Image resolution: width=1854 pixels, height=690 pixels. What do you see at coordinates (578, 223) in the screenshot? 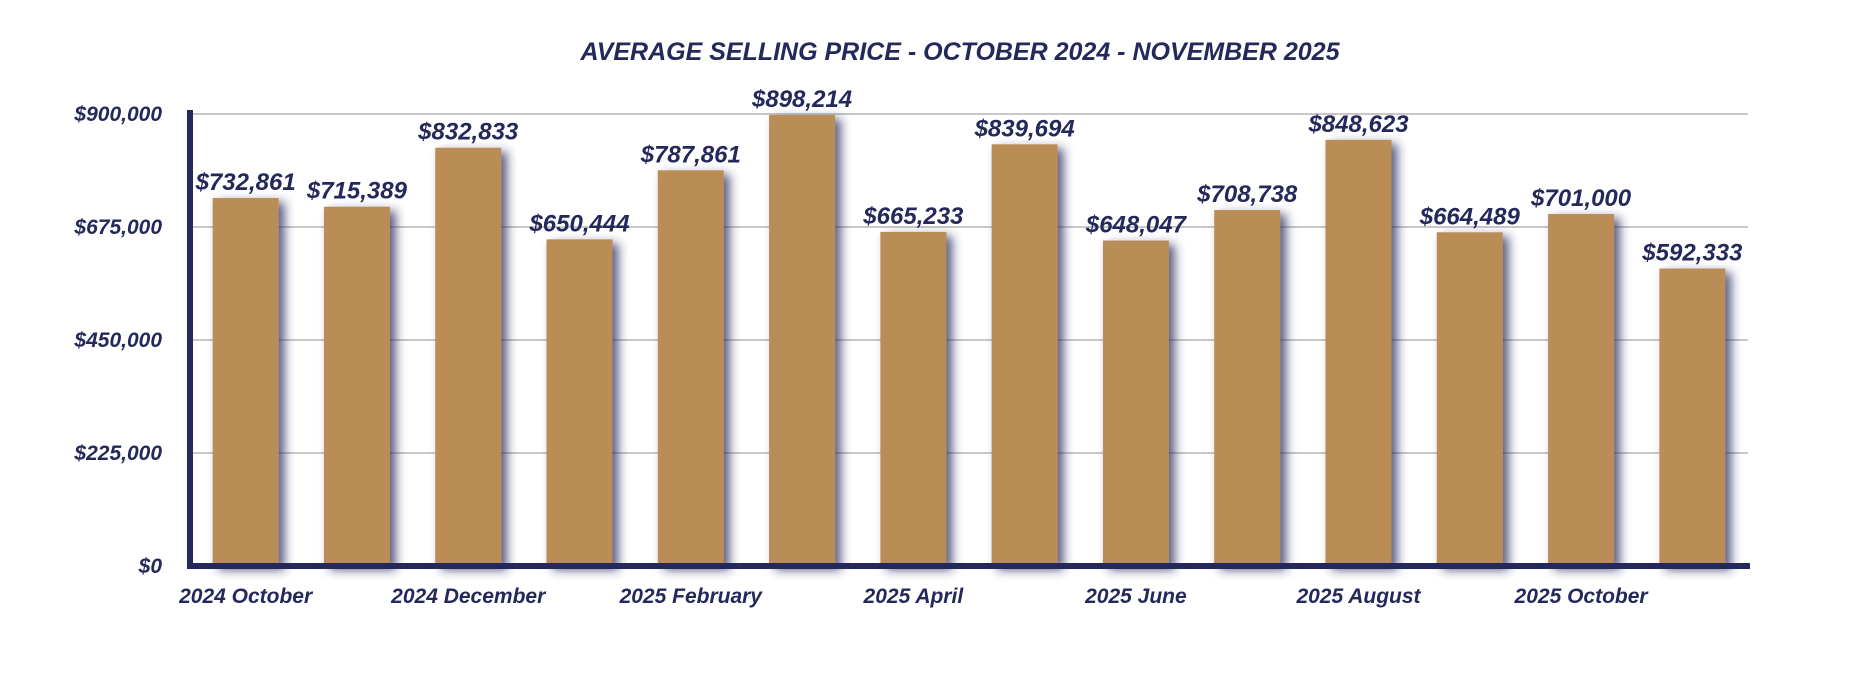
I see `data-label: $650,444` at bounding box center [578, 223].